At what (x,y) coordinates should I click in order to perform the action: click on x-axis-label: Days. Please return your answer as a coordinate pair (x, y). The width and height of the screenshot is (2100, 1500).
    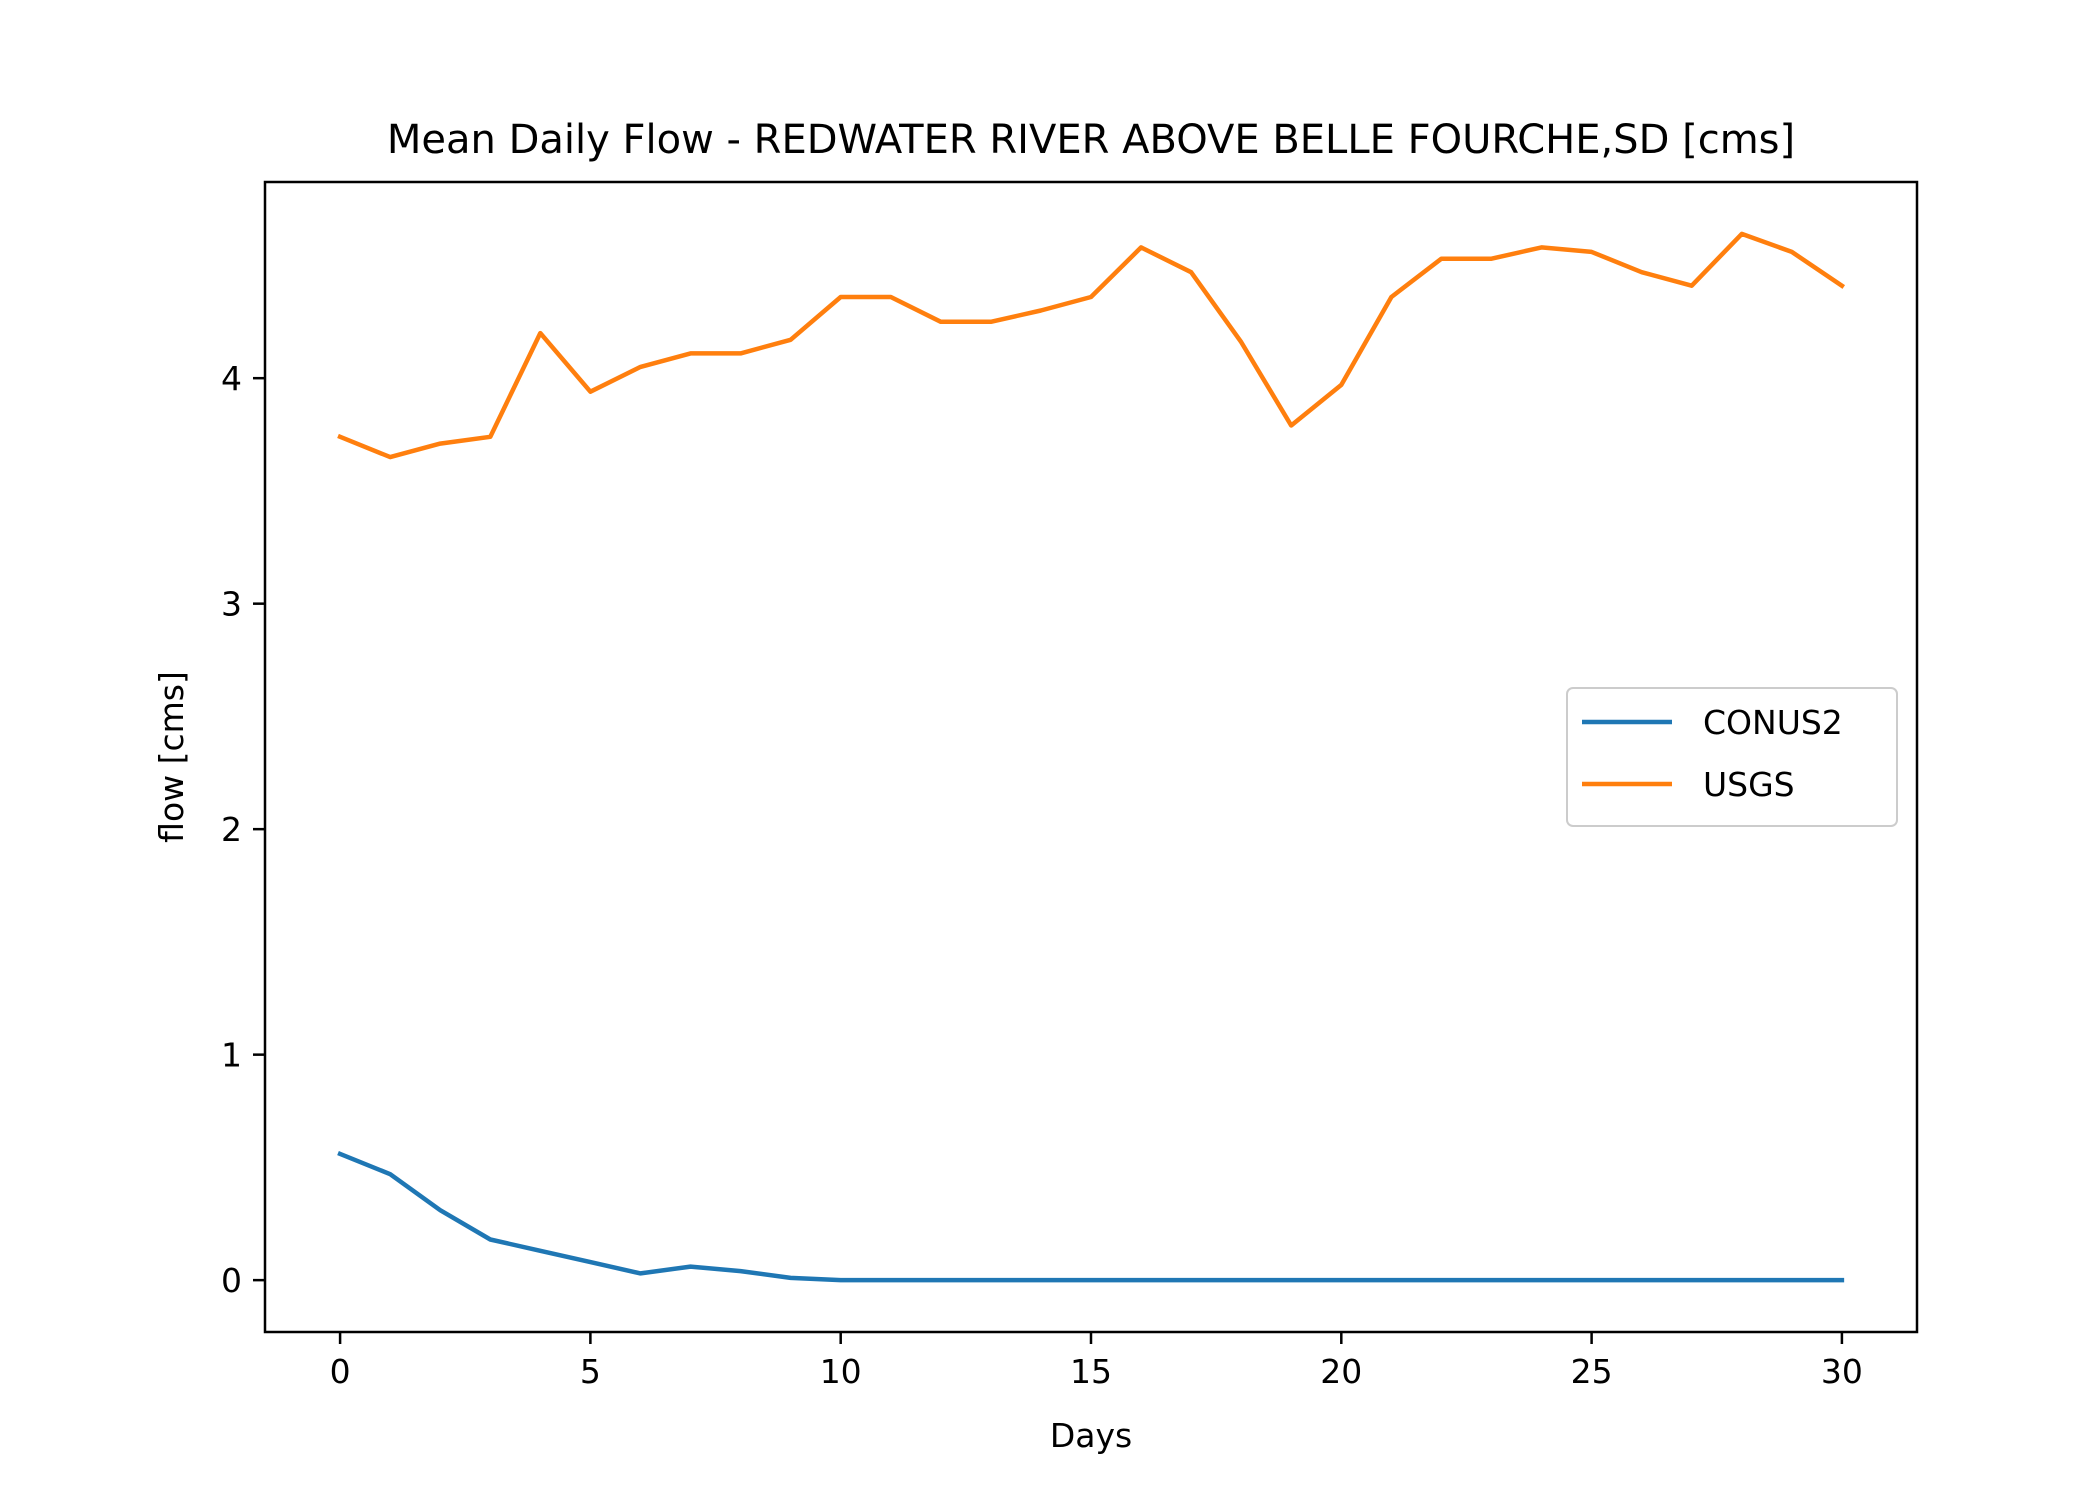
    Looking at the image, I should click on (1091, 1435).